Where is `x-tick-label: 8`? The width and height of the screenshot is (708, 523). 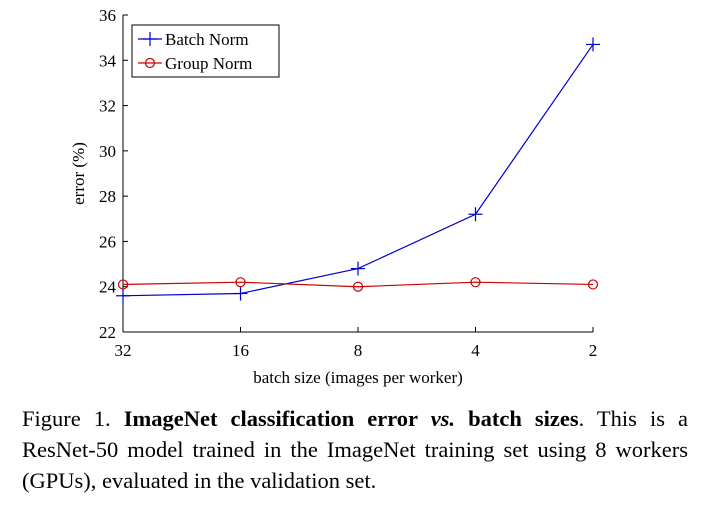 x-tick-label: 8 is located at coordinates (358, 350).